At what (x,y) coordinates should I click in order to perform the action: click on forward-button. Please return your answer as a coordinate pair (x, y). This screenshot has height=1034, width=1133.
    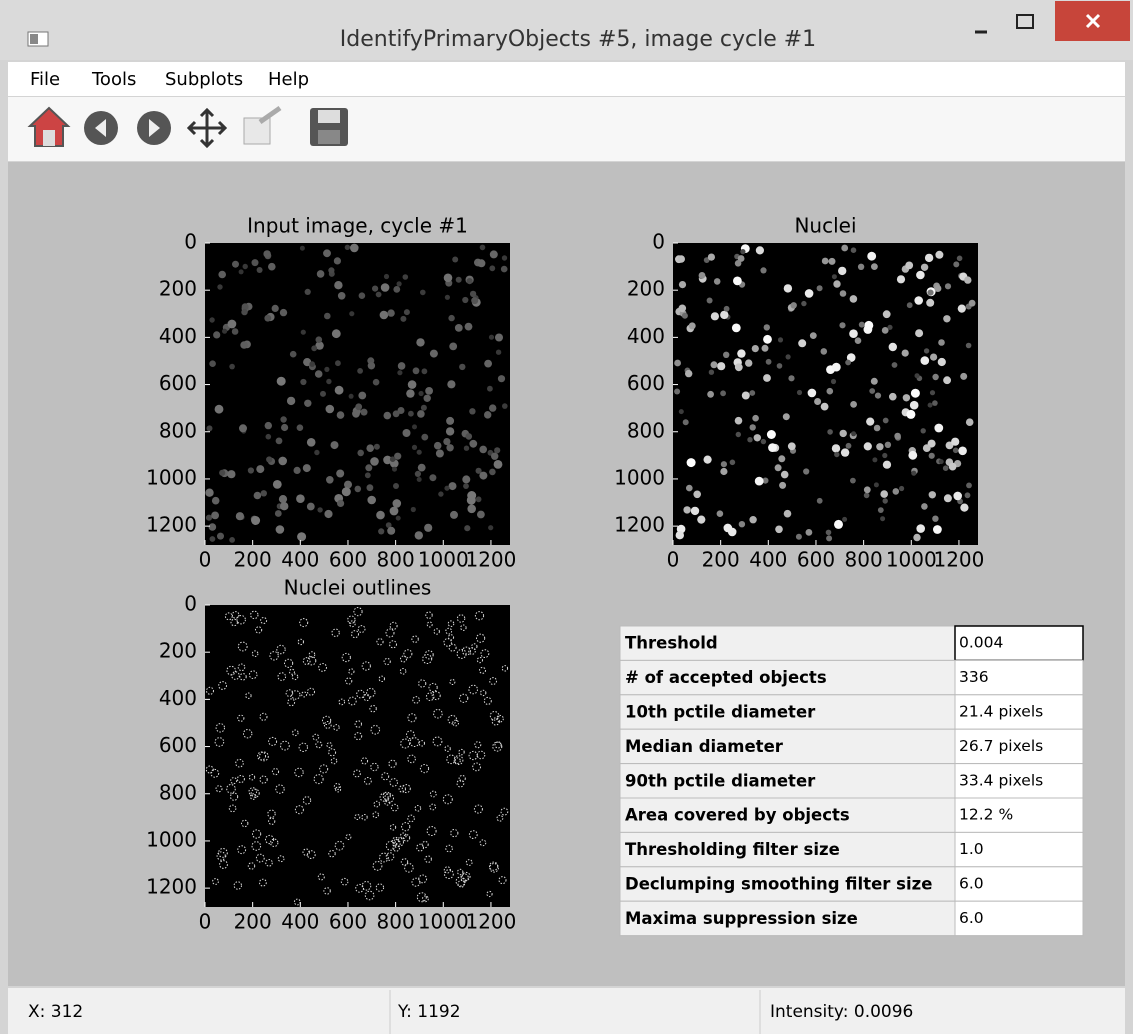
    Looking at the image, I should click on (154, 128).